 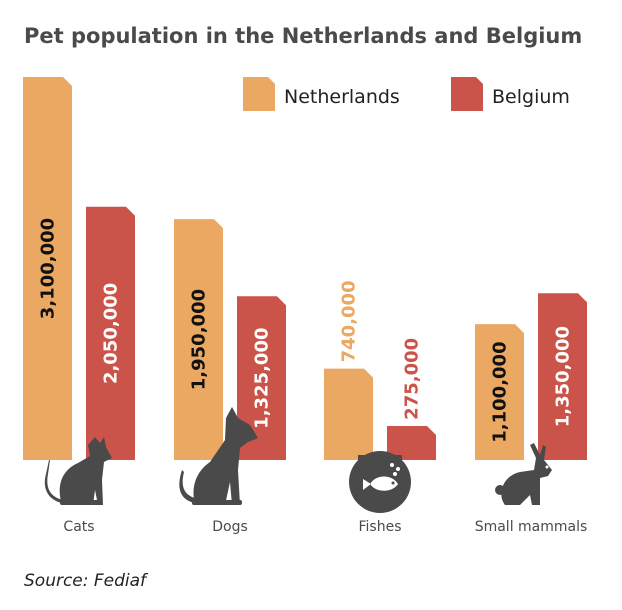 I want to click on legend-swatch-belgium, so click(x=467, y=94).